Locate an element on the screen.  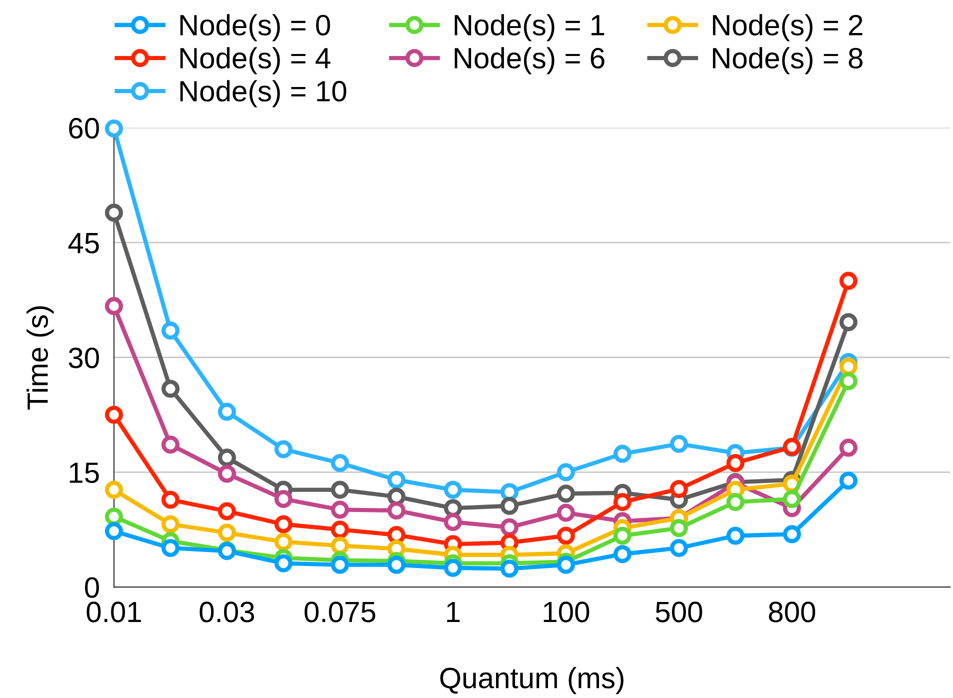
legend-label: Node(s) = 8 is located at coordinates (787, 60).